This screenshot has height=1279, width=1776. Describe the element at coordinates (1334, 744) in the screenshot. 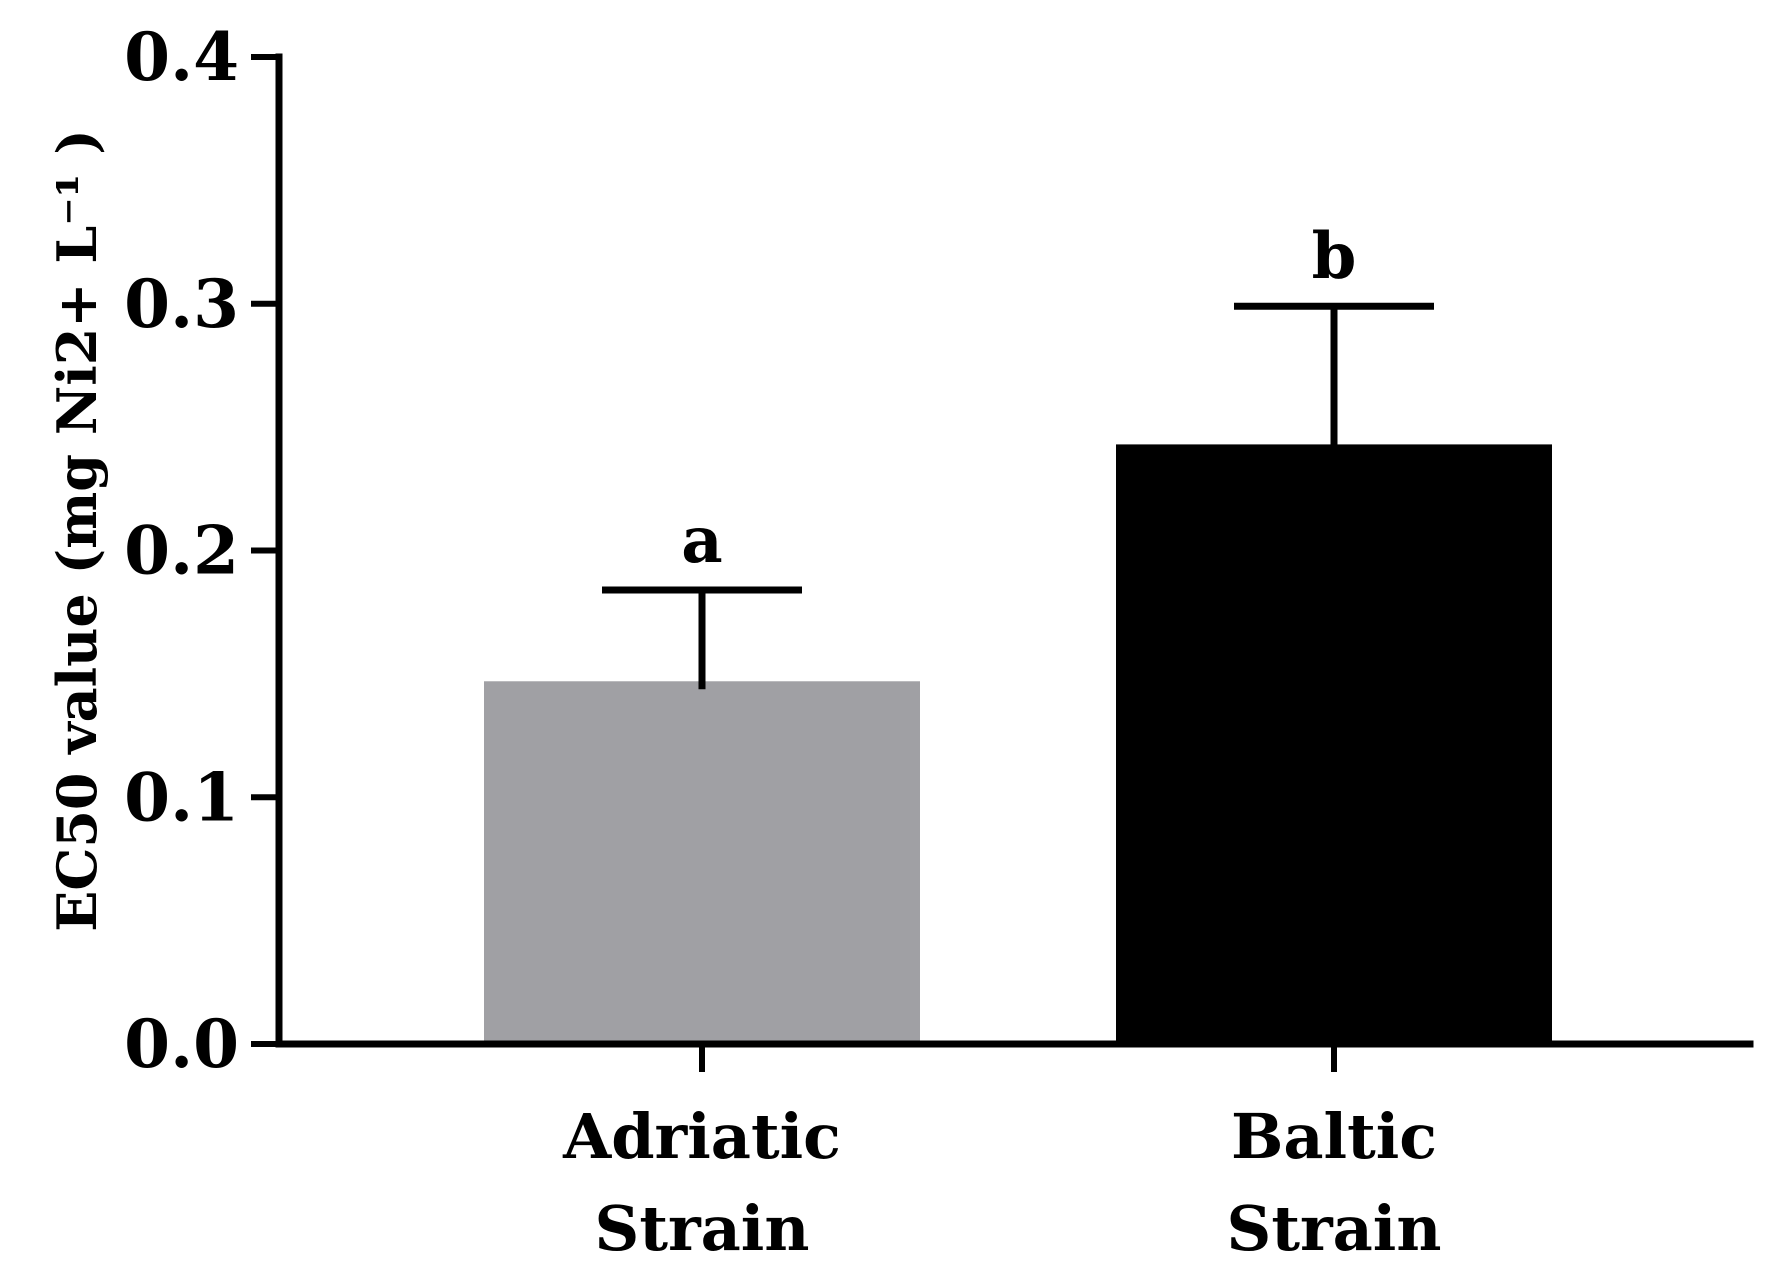

I see `bar-baltic` at that location.